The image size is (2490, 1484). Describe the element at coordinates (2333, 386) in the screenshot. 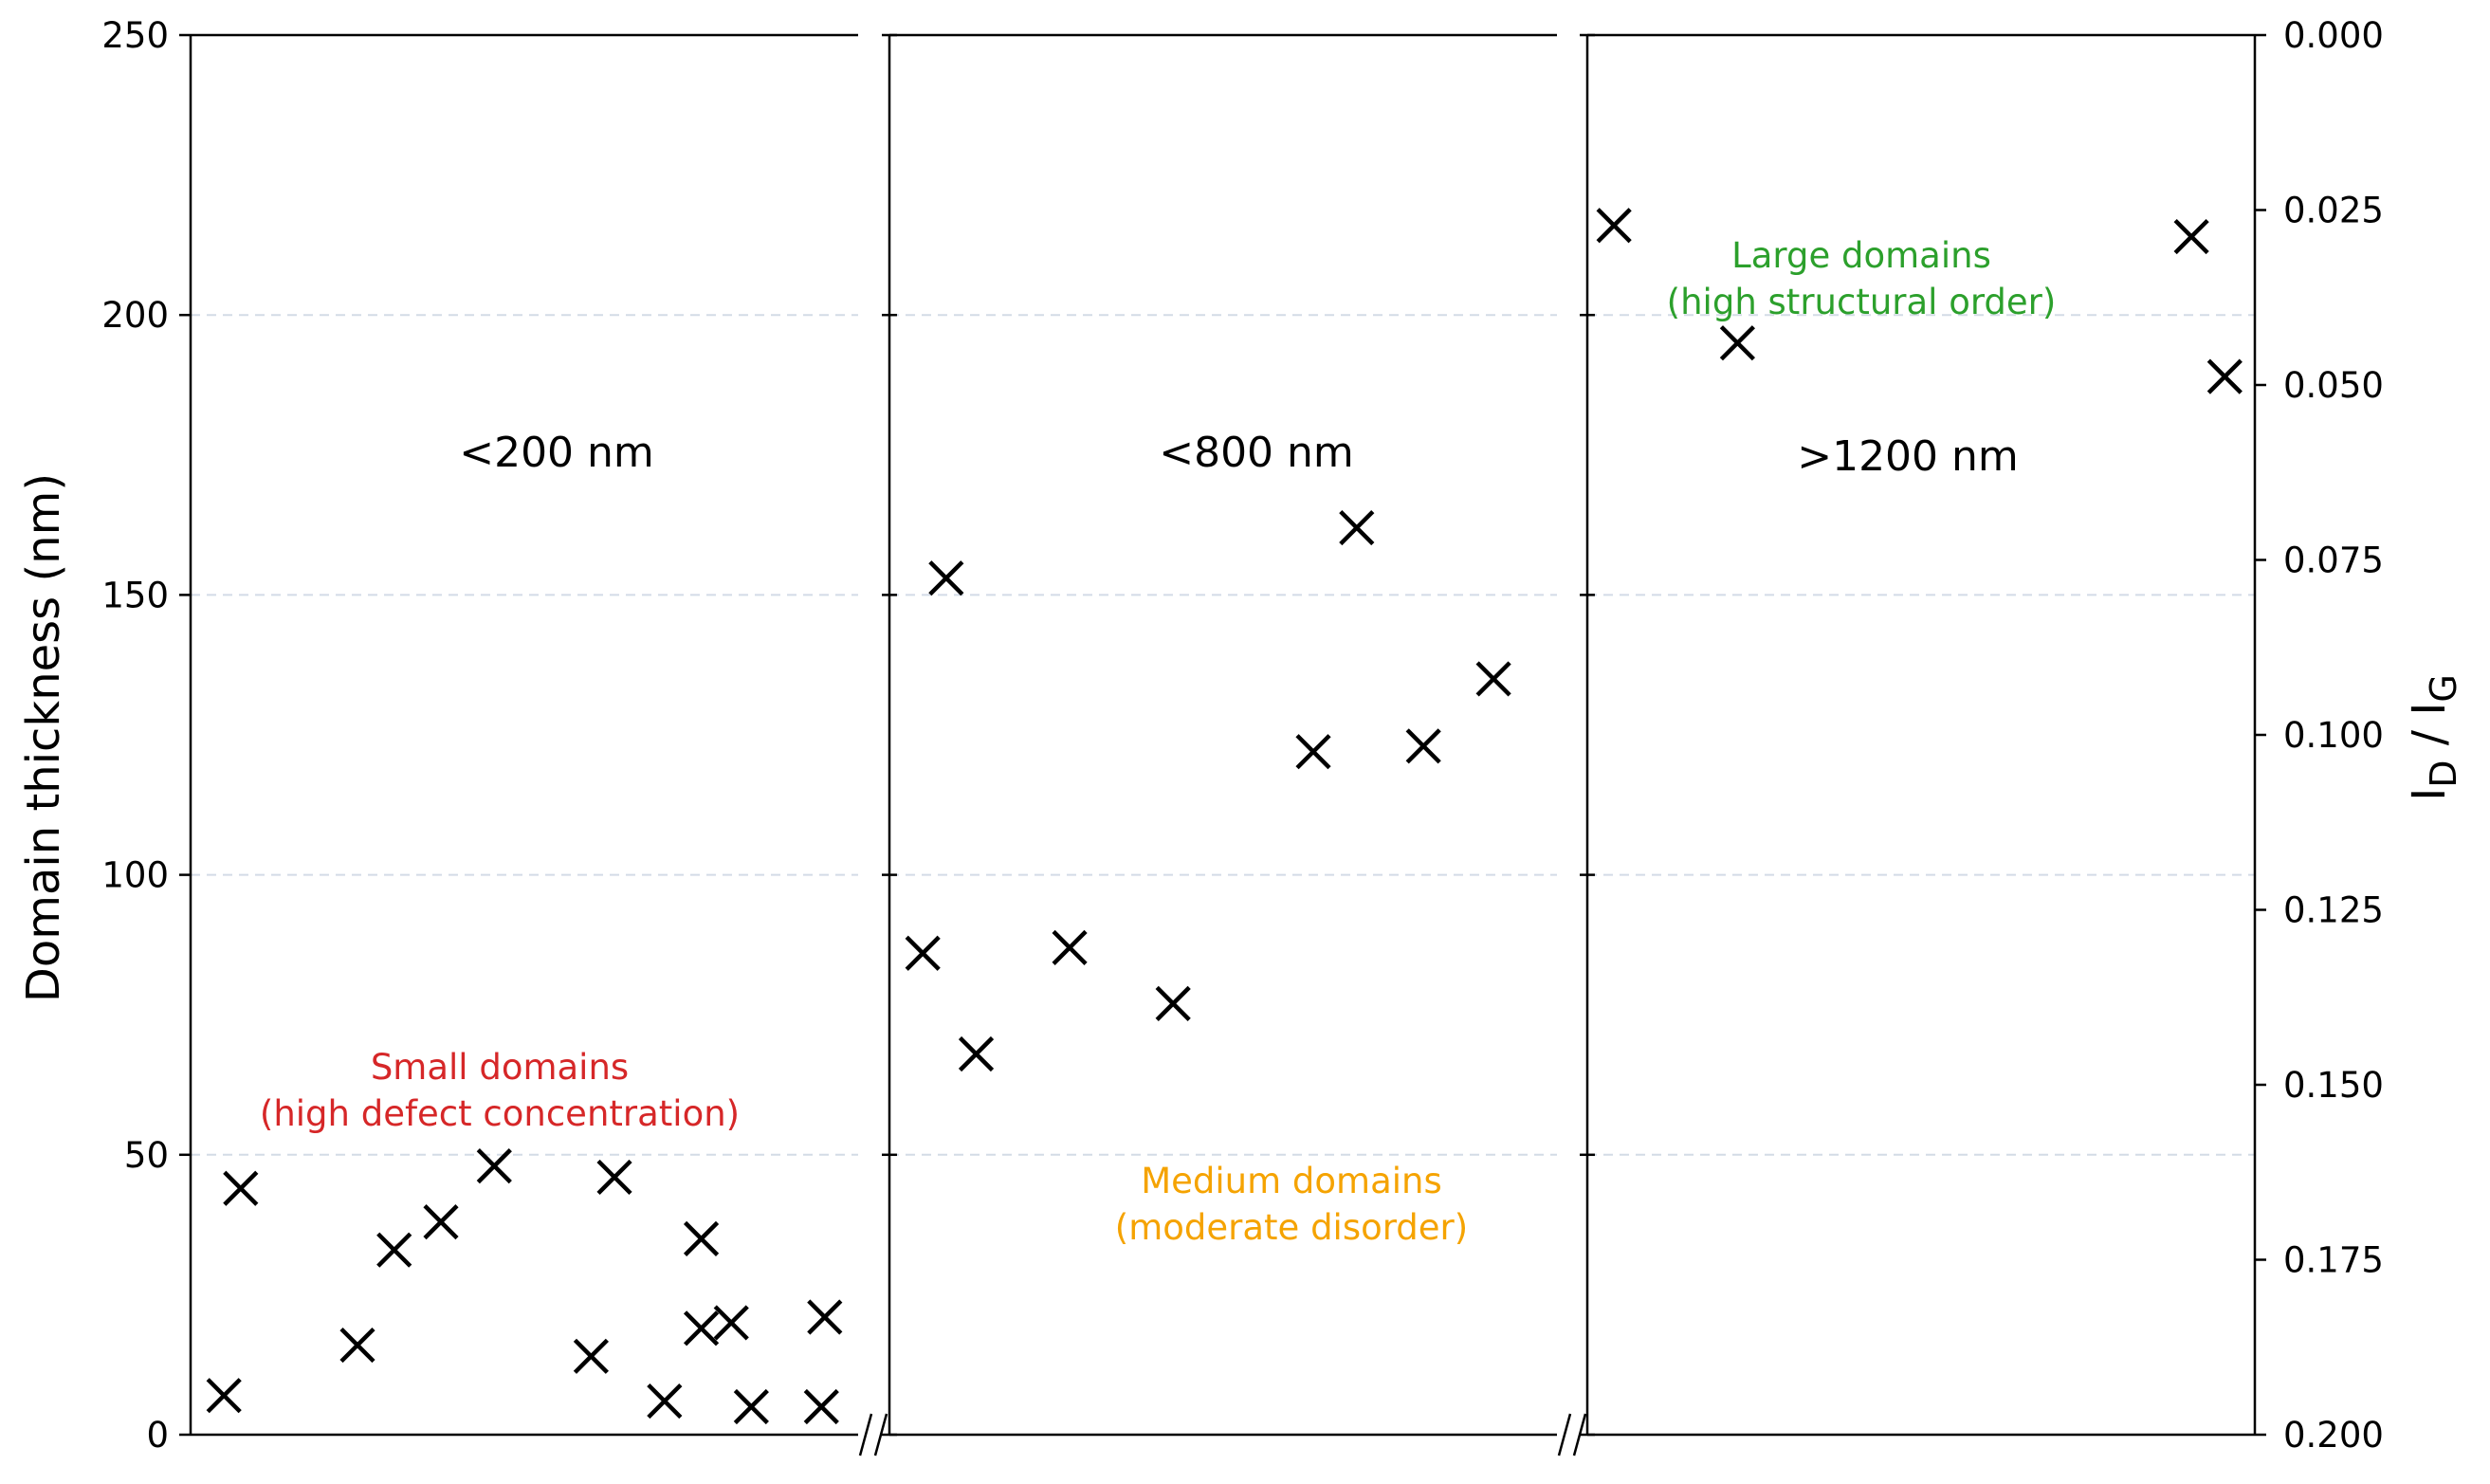

I see `right-y-tick-label: 0.050` at that location.